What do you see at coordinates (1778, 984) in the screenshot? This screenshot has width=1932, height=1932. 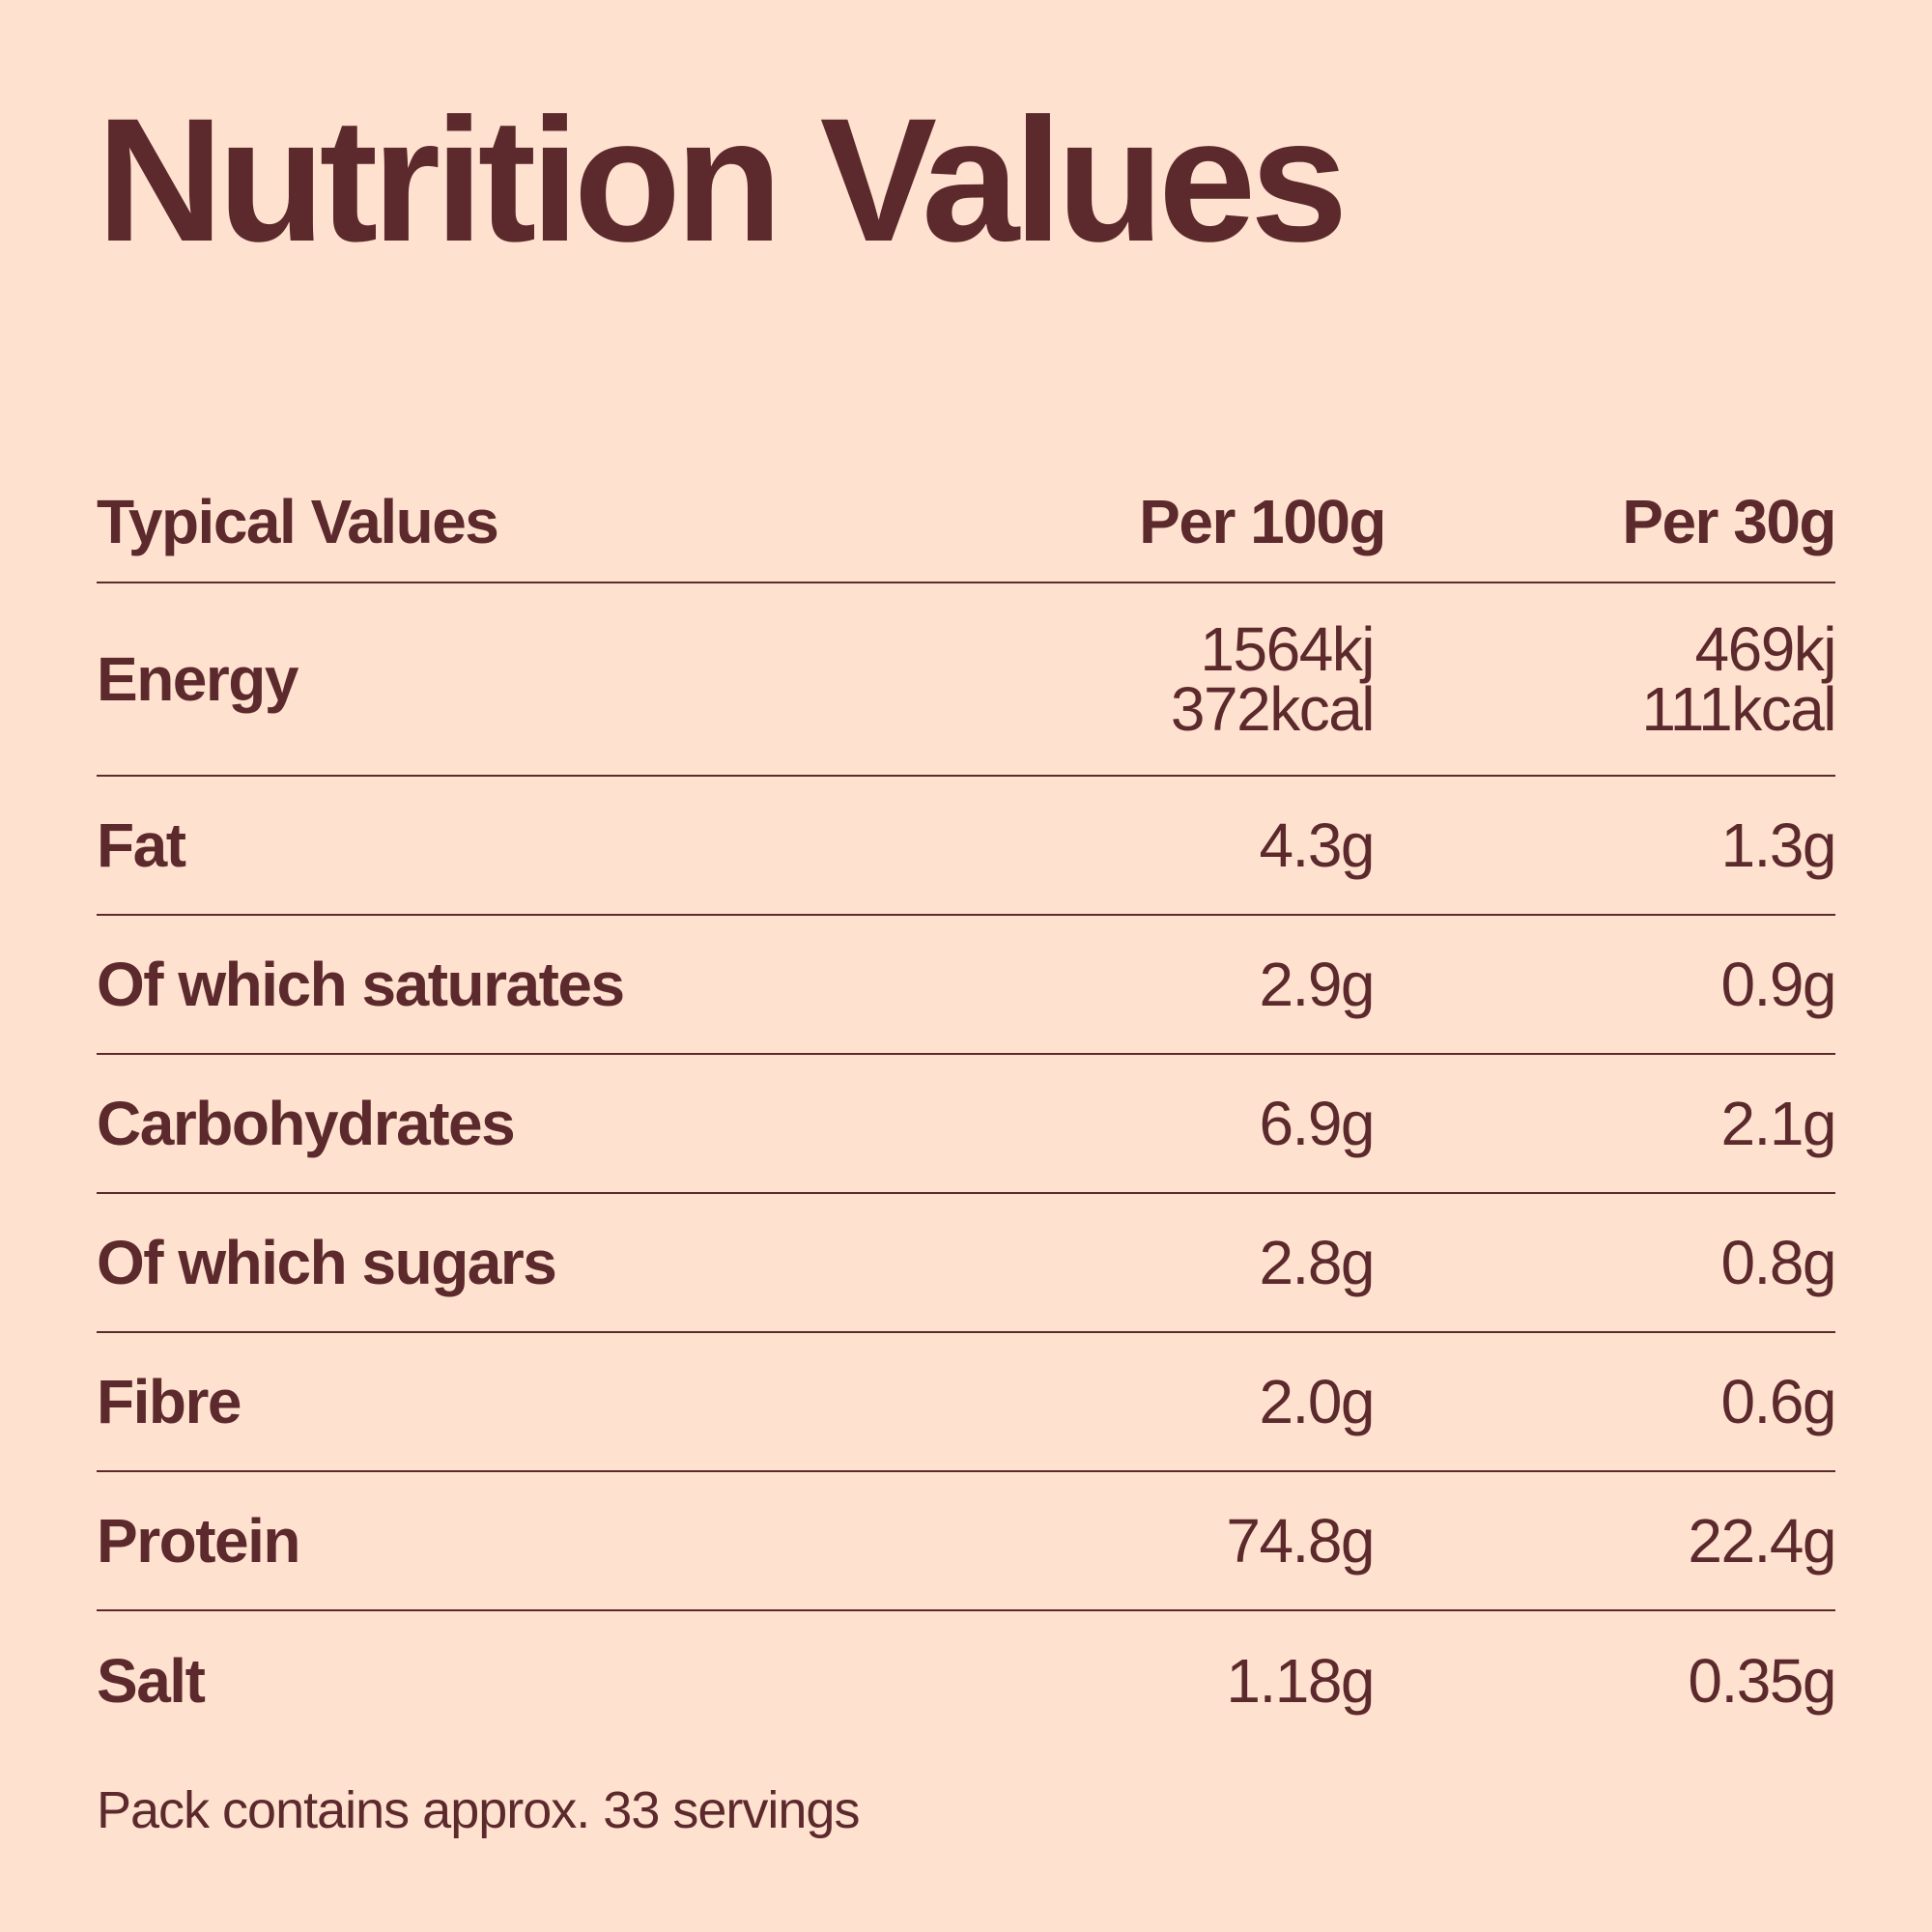 I see `value-per-30g: 0.9g` at bounding box center [1778, 984].